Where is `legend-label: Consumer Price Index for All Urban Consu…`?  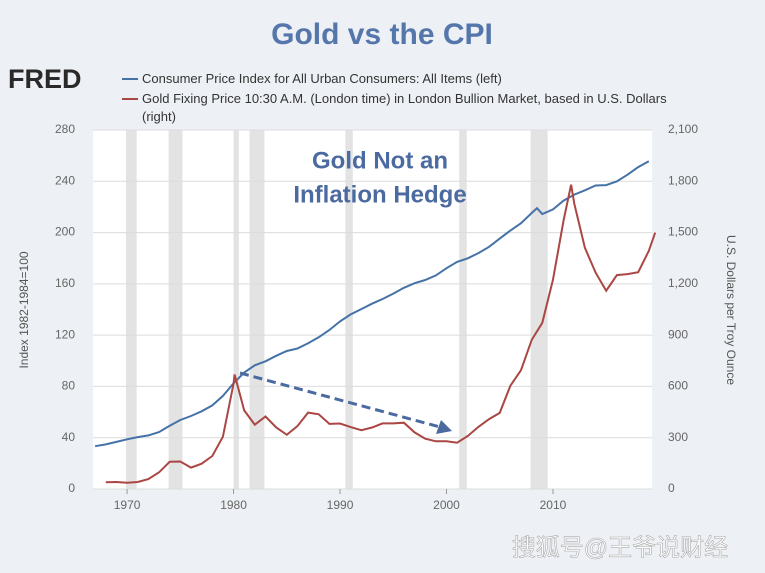
legend-label: Consumer Price Index for All Urban Consu… is located at coordinates (322, 78).